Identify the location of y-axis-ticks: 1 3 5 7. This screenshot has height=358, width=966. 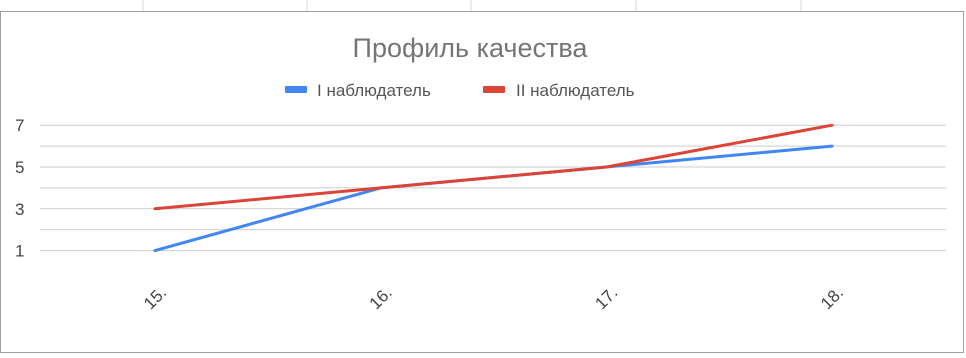
(19, 188).